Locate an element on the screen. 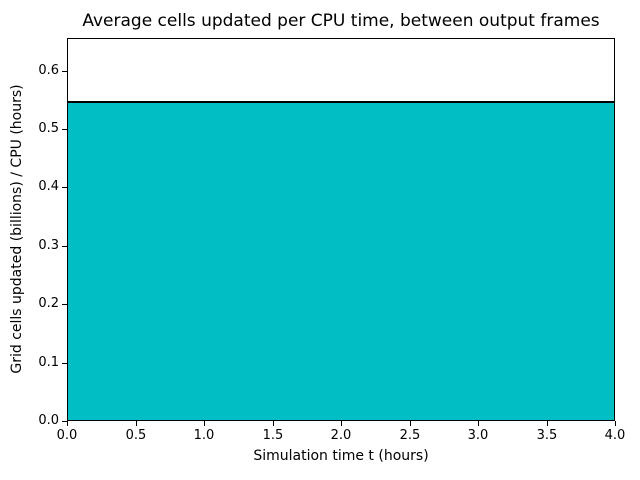 The height and width of the screenshot is (480, 640). x-tick-label: 2.5 is located at coordinates (410, 435).